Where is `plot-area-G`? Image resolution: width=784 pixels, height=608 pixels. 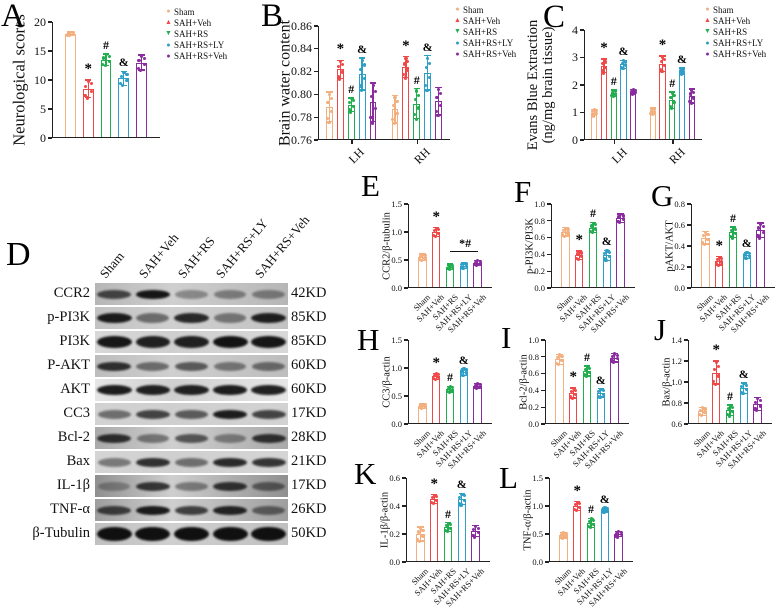
plot-area-G is located at coordinates (733, 246).